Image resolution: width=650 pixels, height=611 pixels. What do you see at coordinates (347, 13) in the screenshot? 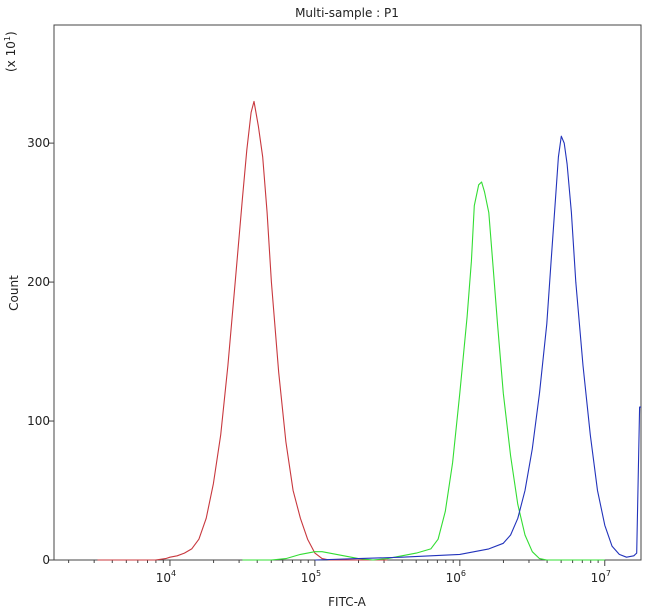
I see `chart-title: Multi-sample : P1` at bounding box center [347, 13].